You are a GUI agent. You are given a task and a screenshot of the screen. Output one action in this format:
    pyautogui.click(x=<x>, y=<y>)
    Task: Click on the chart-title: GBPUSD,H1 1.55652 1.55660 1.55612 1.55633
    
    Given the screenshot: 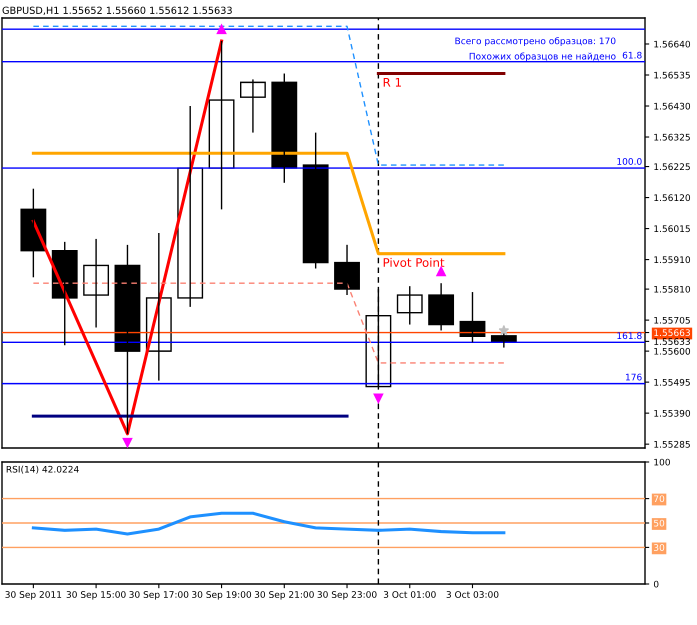 What is the action you would take?
    pyautogui.click(x=117, y=10)
    